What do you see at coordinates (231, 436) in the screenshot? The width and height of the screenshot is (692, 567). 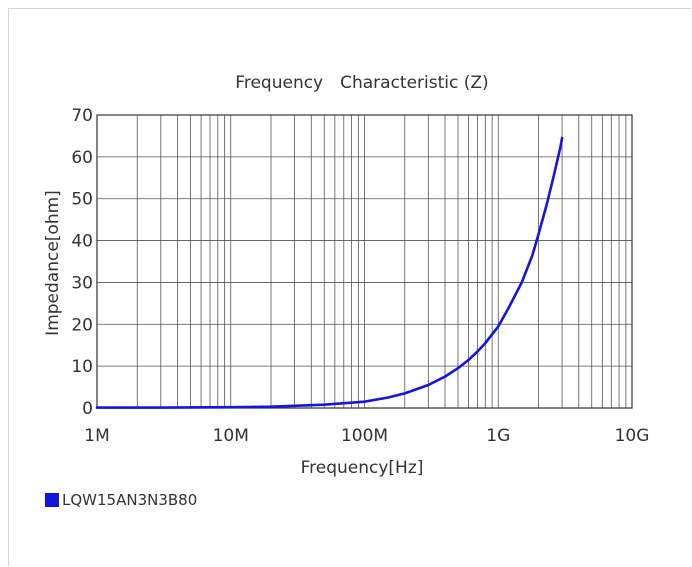 I see `x-tick-label: 10M` at bounding box center [231, 436].